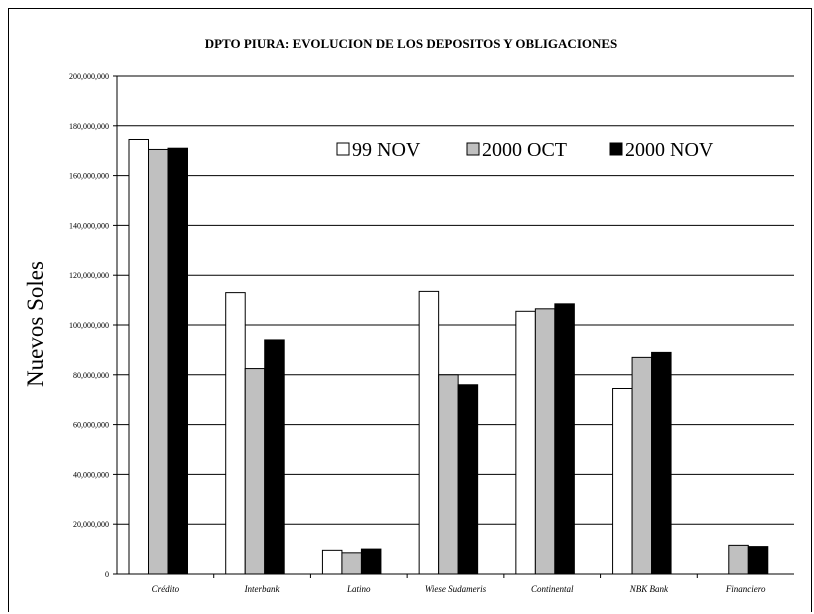 The width and height of the screenshot is (814, 614). What do you see at coordinates (35, 324) in the screenshot?
I see `y-axis-label: Nuevos Soles` at bounding box center [35, 324].